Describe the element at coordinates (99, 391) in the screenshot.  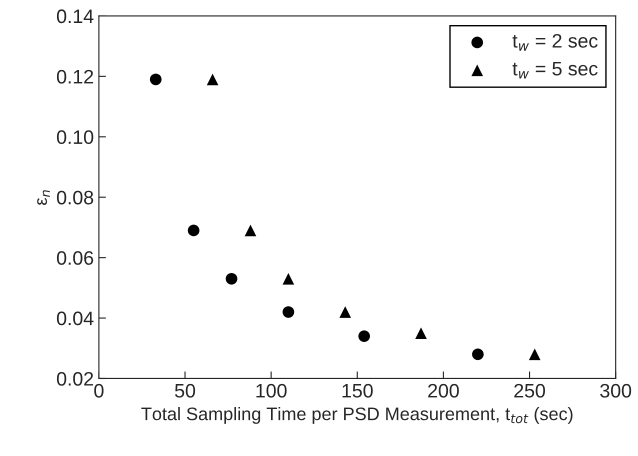
I see `x-tick-label: 0` at that location.